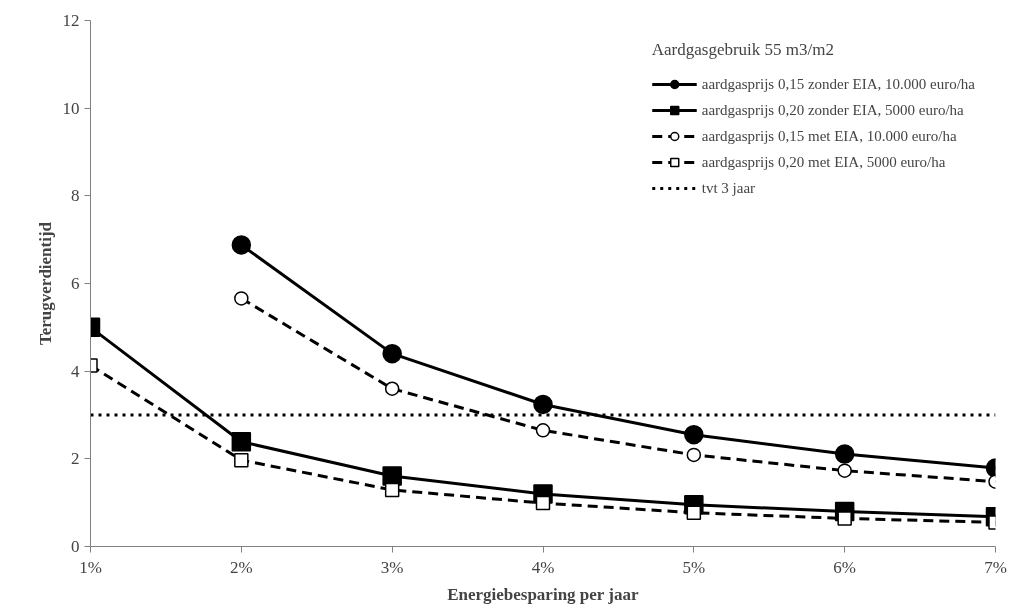 Image resolution: width=1015 pixels, height=616 pixels. Describe the element at coordinates (694, 567) in the screenshot. I see `x-tick-label: 5%` at that location.